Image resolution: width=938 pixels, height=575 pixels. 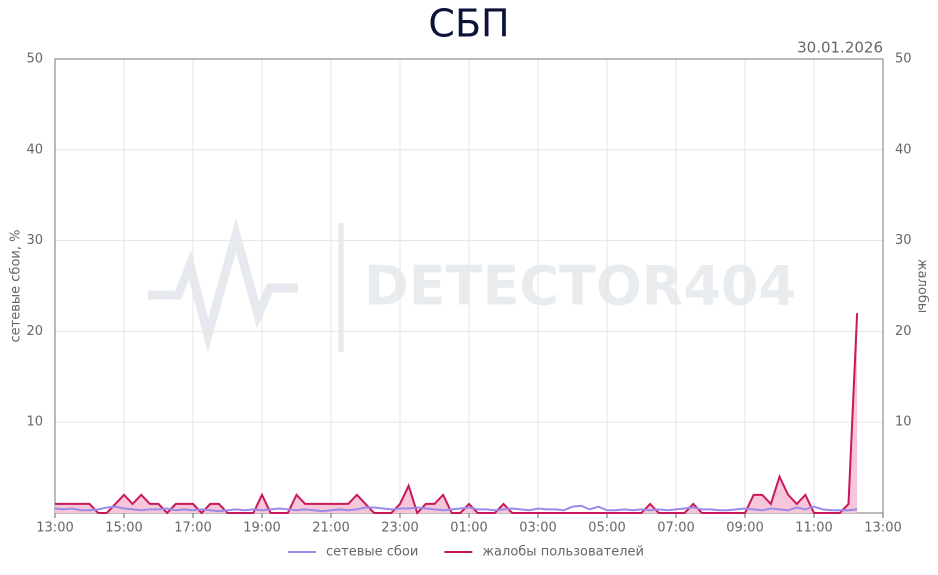 I want to click on y2-tick-label: 40, so click(x=903, y=149).